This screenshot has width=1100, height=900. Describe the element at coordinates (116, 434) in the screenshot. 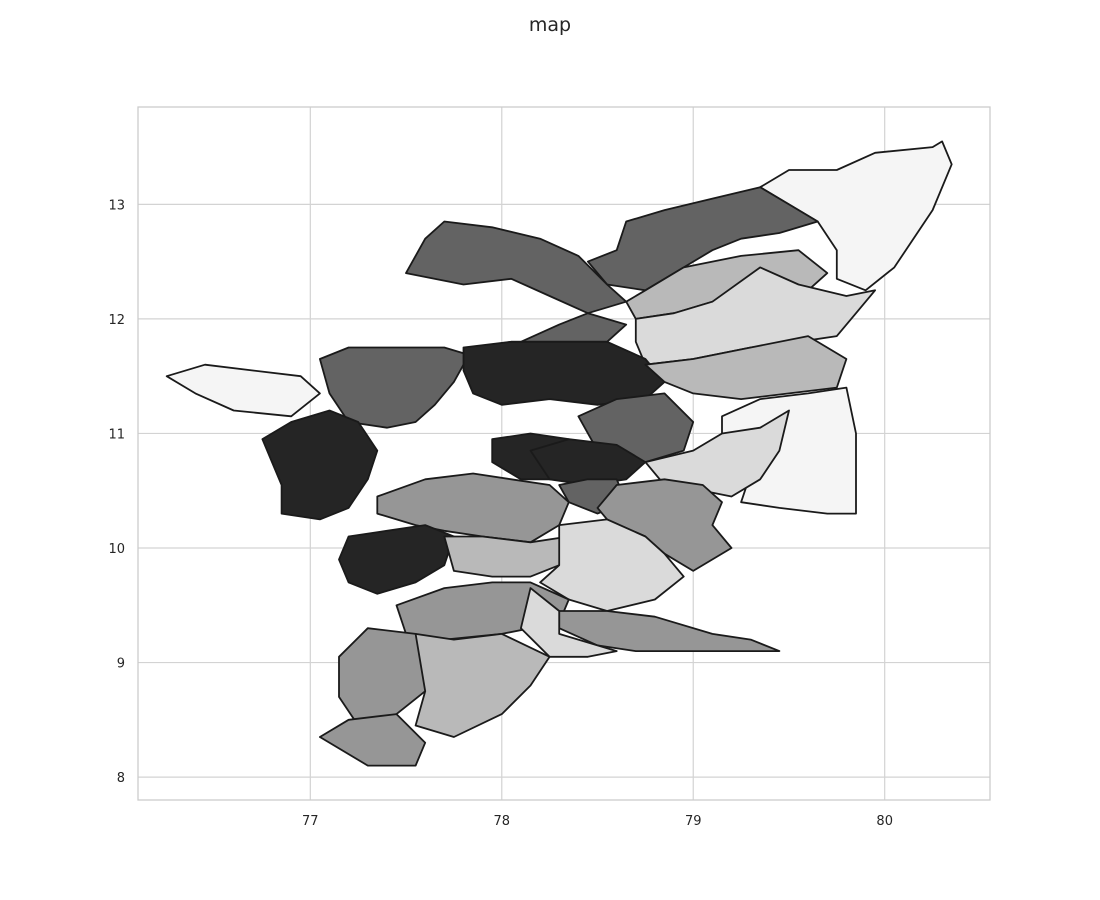

I see `y-tick-label: 11` at that location.